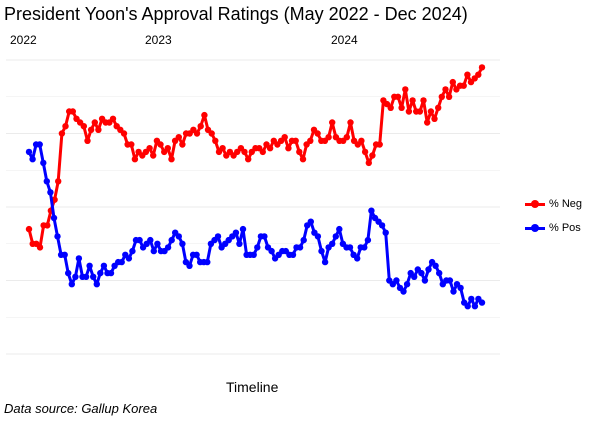 The image size is (590, 424). I want to click on legend-label-positive: % Pos, so click(565, 228).